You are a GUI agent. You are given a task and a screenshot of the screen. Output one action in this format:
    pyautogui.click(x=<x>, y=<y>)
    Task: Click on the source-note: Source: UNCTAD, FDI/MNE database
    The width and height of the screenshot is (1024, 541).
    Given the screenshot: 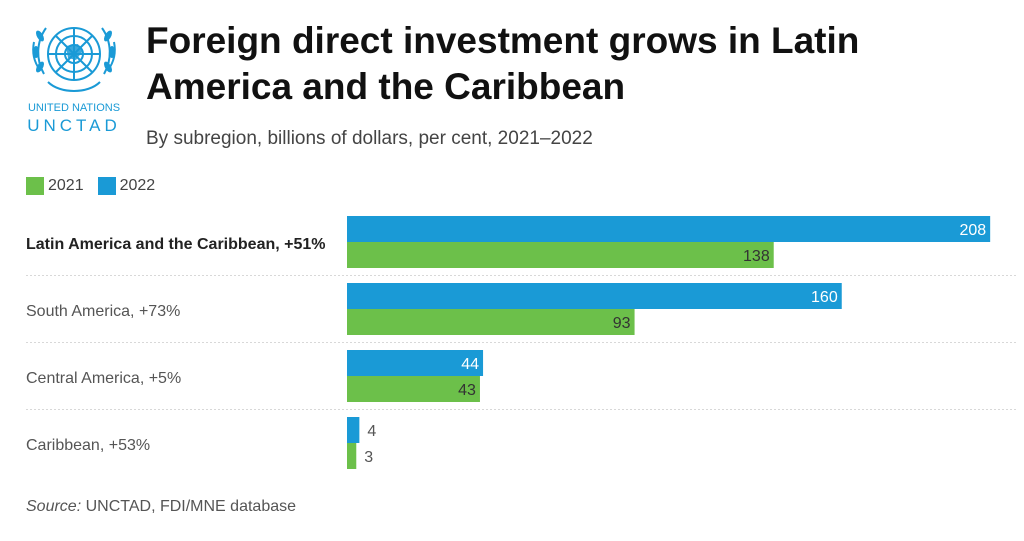 What is the action you would take?
    pyautogui.click(x=161, y=507)
    